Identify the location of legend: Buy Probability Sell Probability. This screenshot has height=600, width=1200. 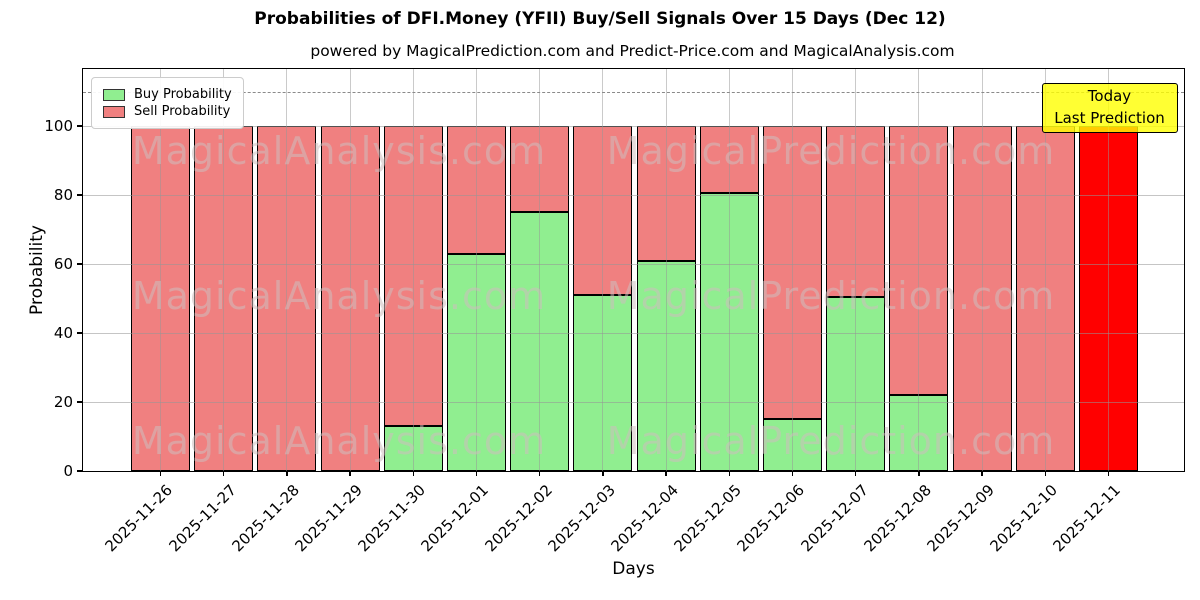
(167, 103).